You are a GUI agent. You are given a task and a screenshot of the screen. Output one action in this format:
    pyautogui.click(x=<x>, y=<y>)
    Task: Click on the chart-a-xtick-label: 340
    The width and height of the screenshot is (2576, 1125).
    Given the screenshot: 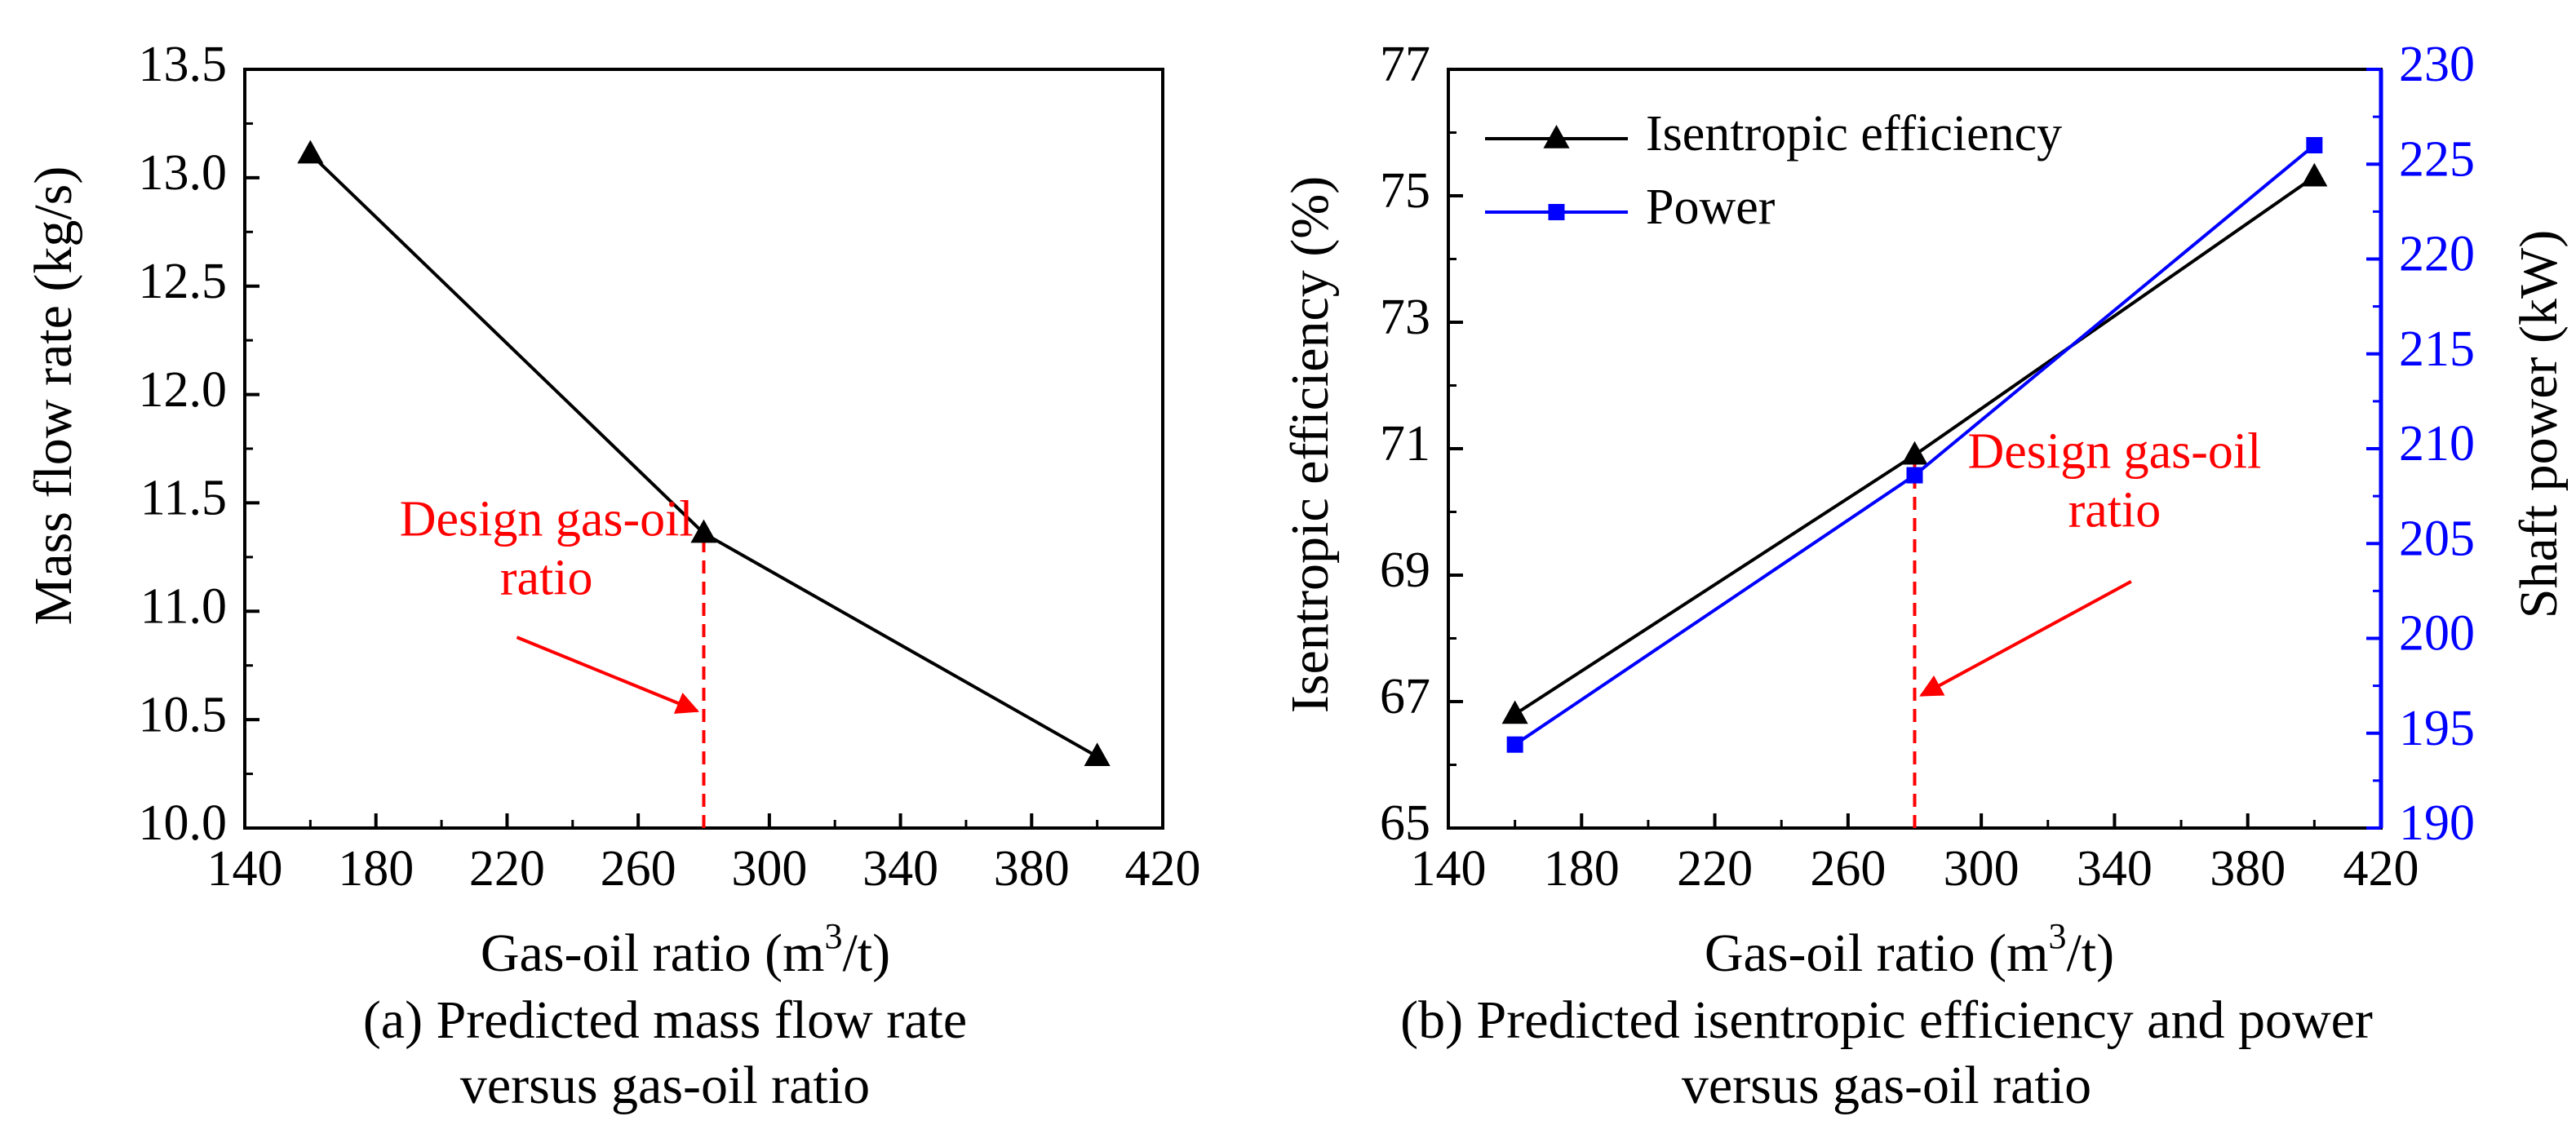 What is the action you would take?
    pyautogui.click(x=900, y=869)
    